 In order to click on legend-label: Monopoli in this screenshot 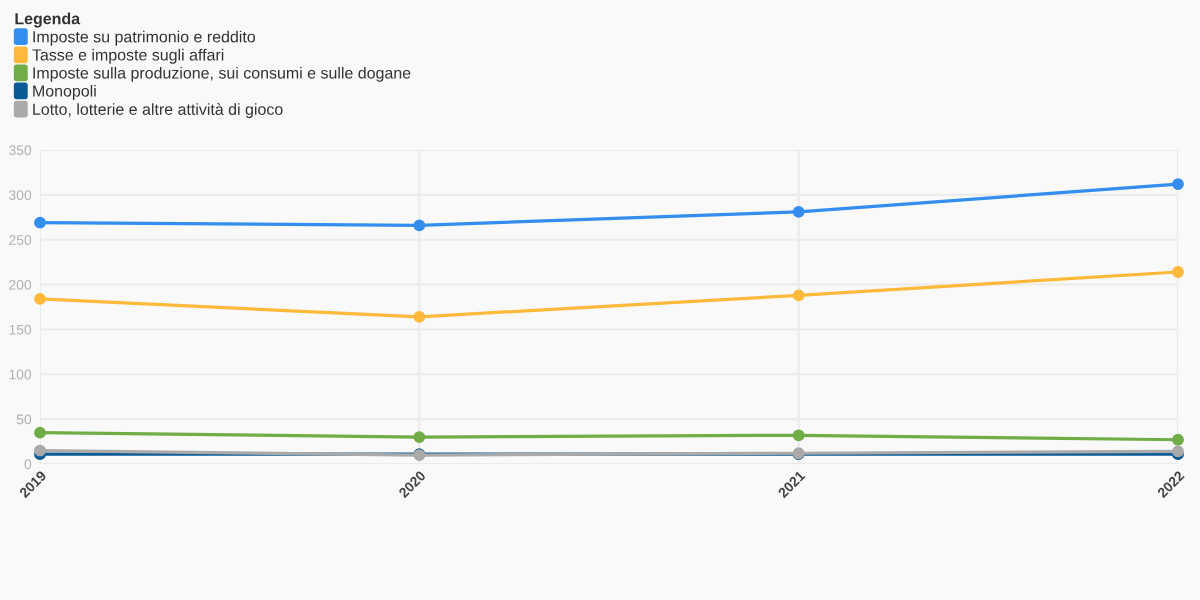, I will do `click(64, 92)`.